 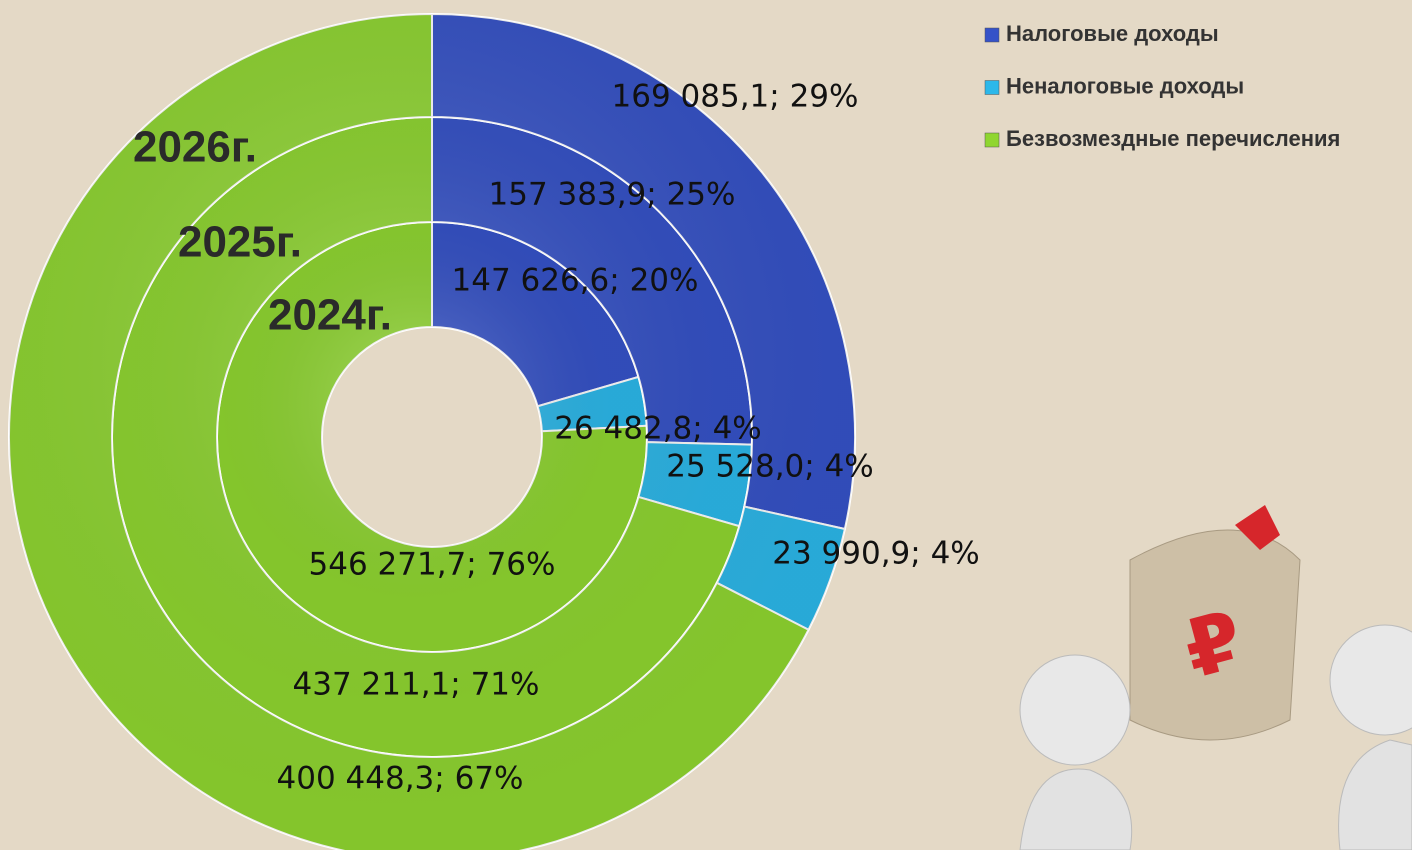 I want to click on data-label: 157 383,9; 25%, so click(x=612, y=195).